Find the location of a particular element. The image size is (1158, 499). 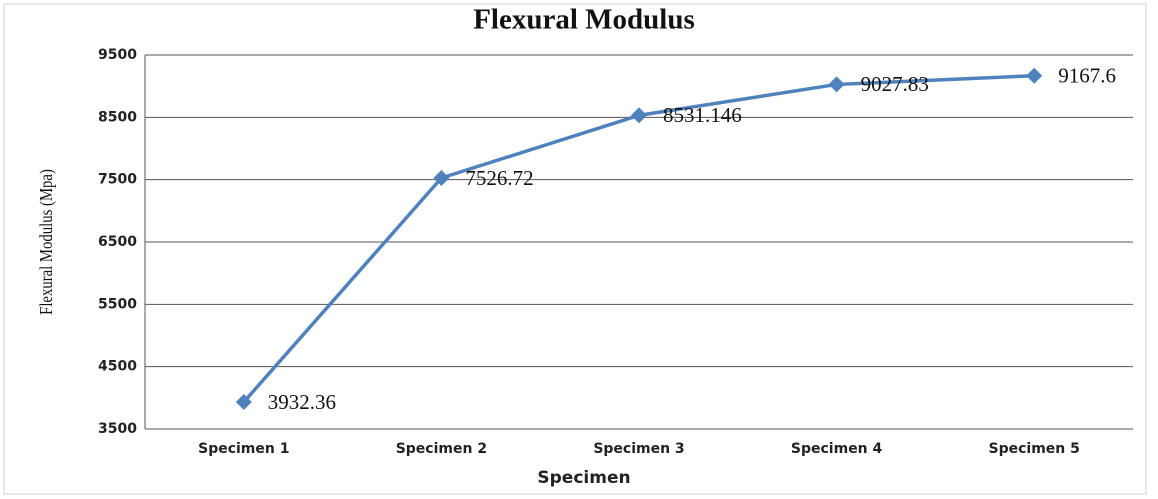

data-label: 3932.36 is located at coordinates (302, 402).